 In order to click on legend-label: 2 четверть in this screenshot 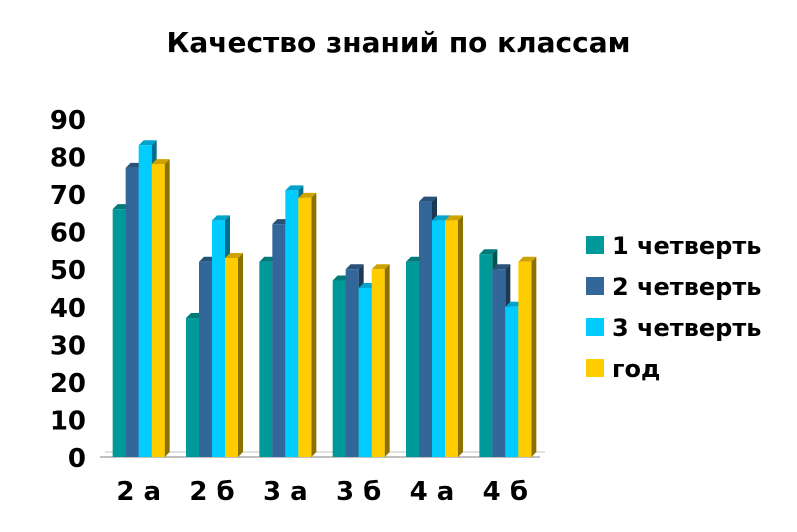, I will do `click(686, 287)`.